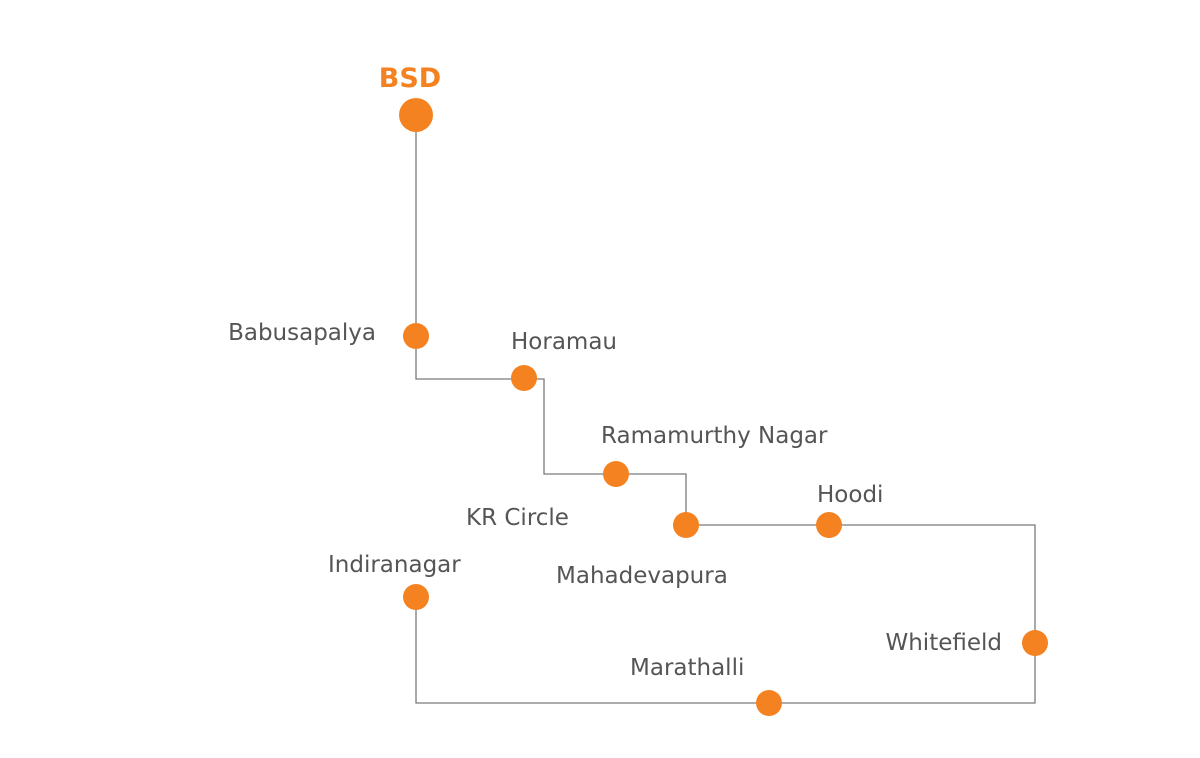 This screenshot has width=1200, height=758. Describe the element at coordinates (687, 668) in the screenshot. I see `stop-label-marathalli: Marathalli` at that location.